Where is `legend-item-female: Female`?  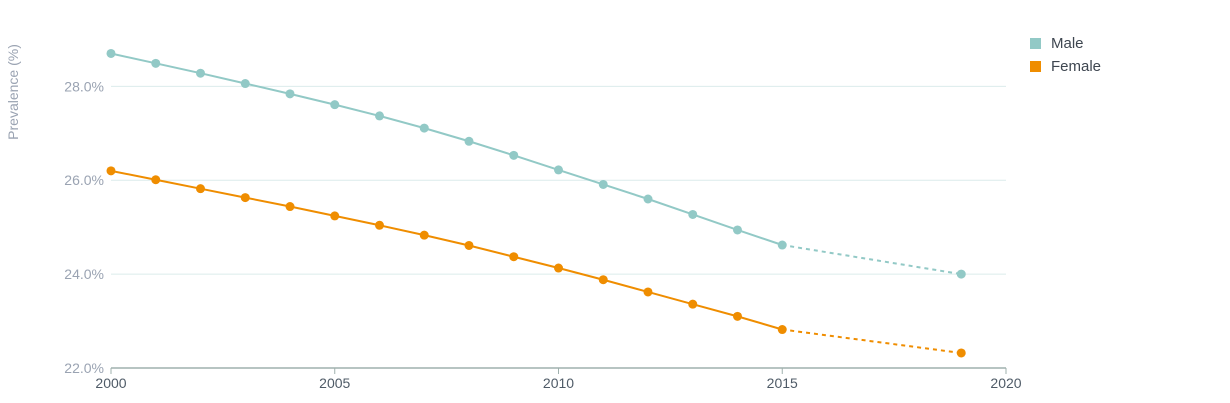 legend-item-female: Female is located at coordinates (1065, 66).